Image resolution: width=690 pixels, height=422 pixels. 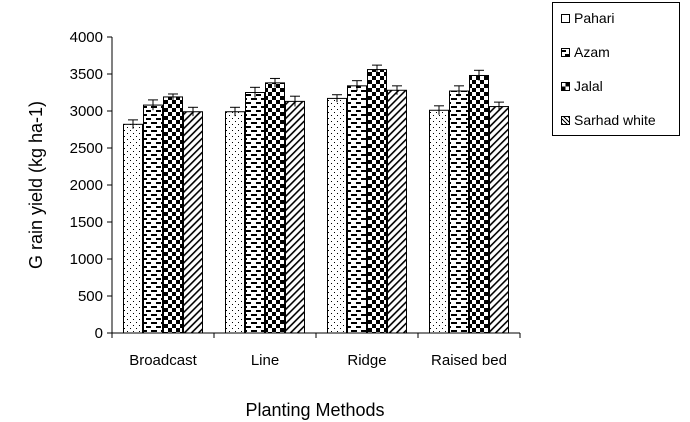 I want to click on y-axis-title: G rain yield (kg ha-1), so click(x=36, y=185).